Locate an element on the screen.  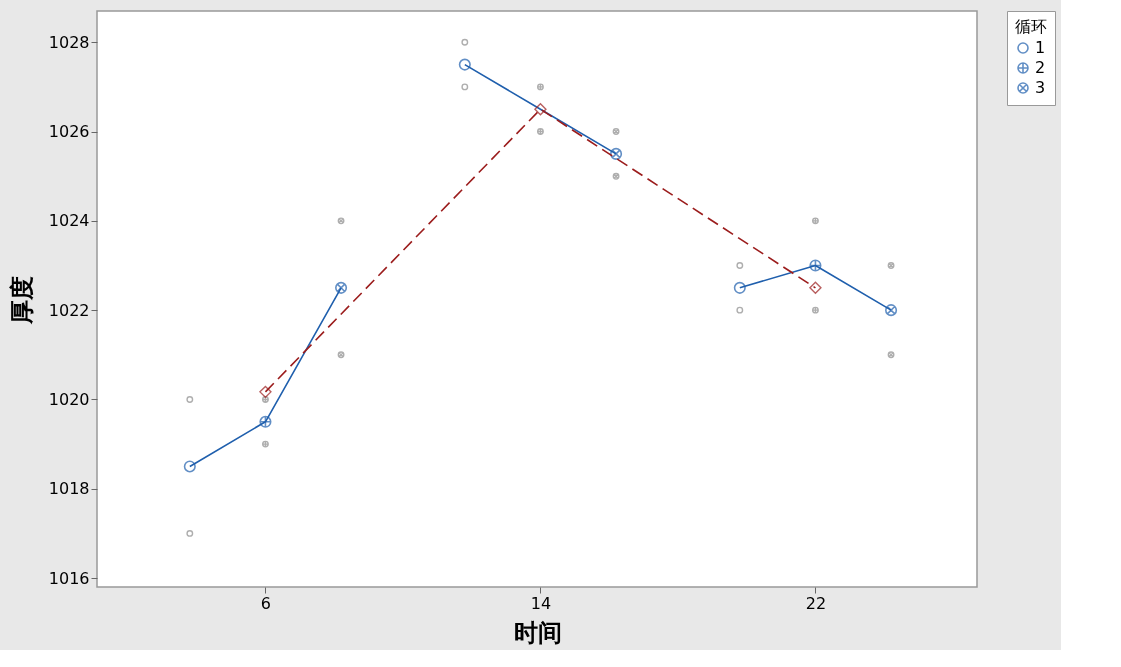
x-axis-title: 时间 is located at coordinates (537, 632).